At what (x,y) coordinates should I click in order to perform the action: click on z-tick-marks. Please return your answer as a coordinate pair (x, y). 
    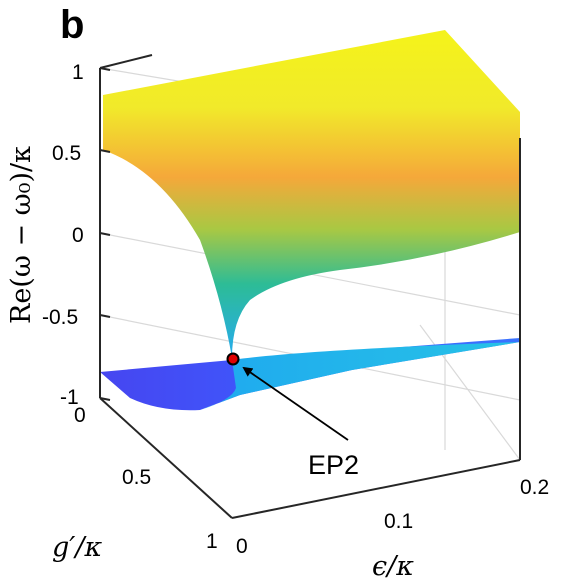
    Looking at the image, I should click on (105, 234).